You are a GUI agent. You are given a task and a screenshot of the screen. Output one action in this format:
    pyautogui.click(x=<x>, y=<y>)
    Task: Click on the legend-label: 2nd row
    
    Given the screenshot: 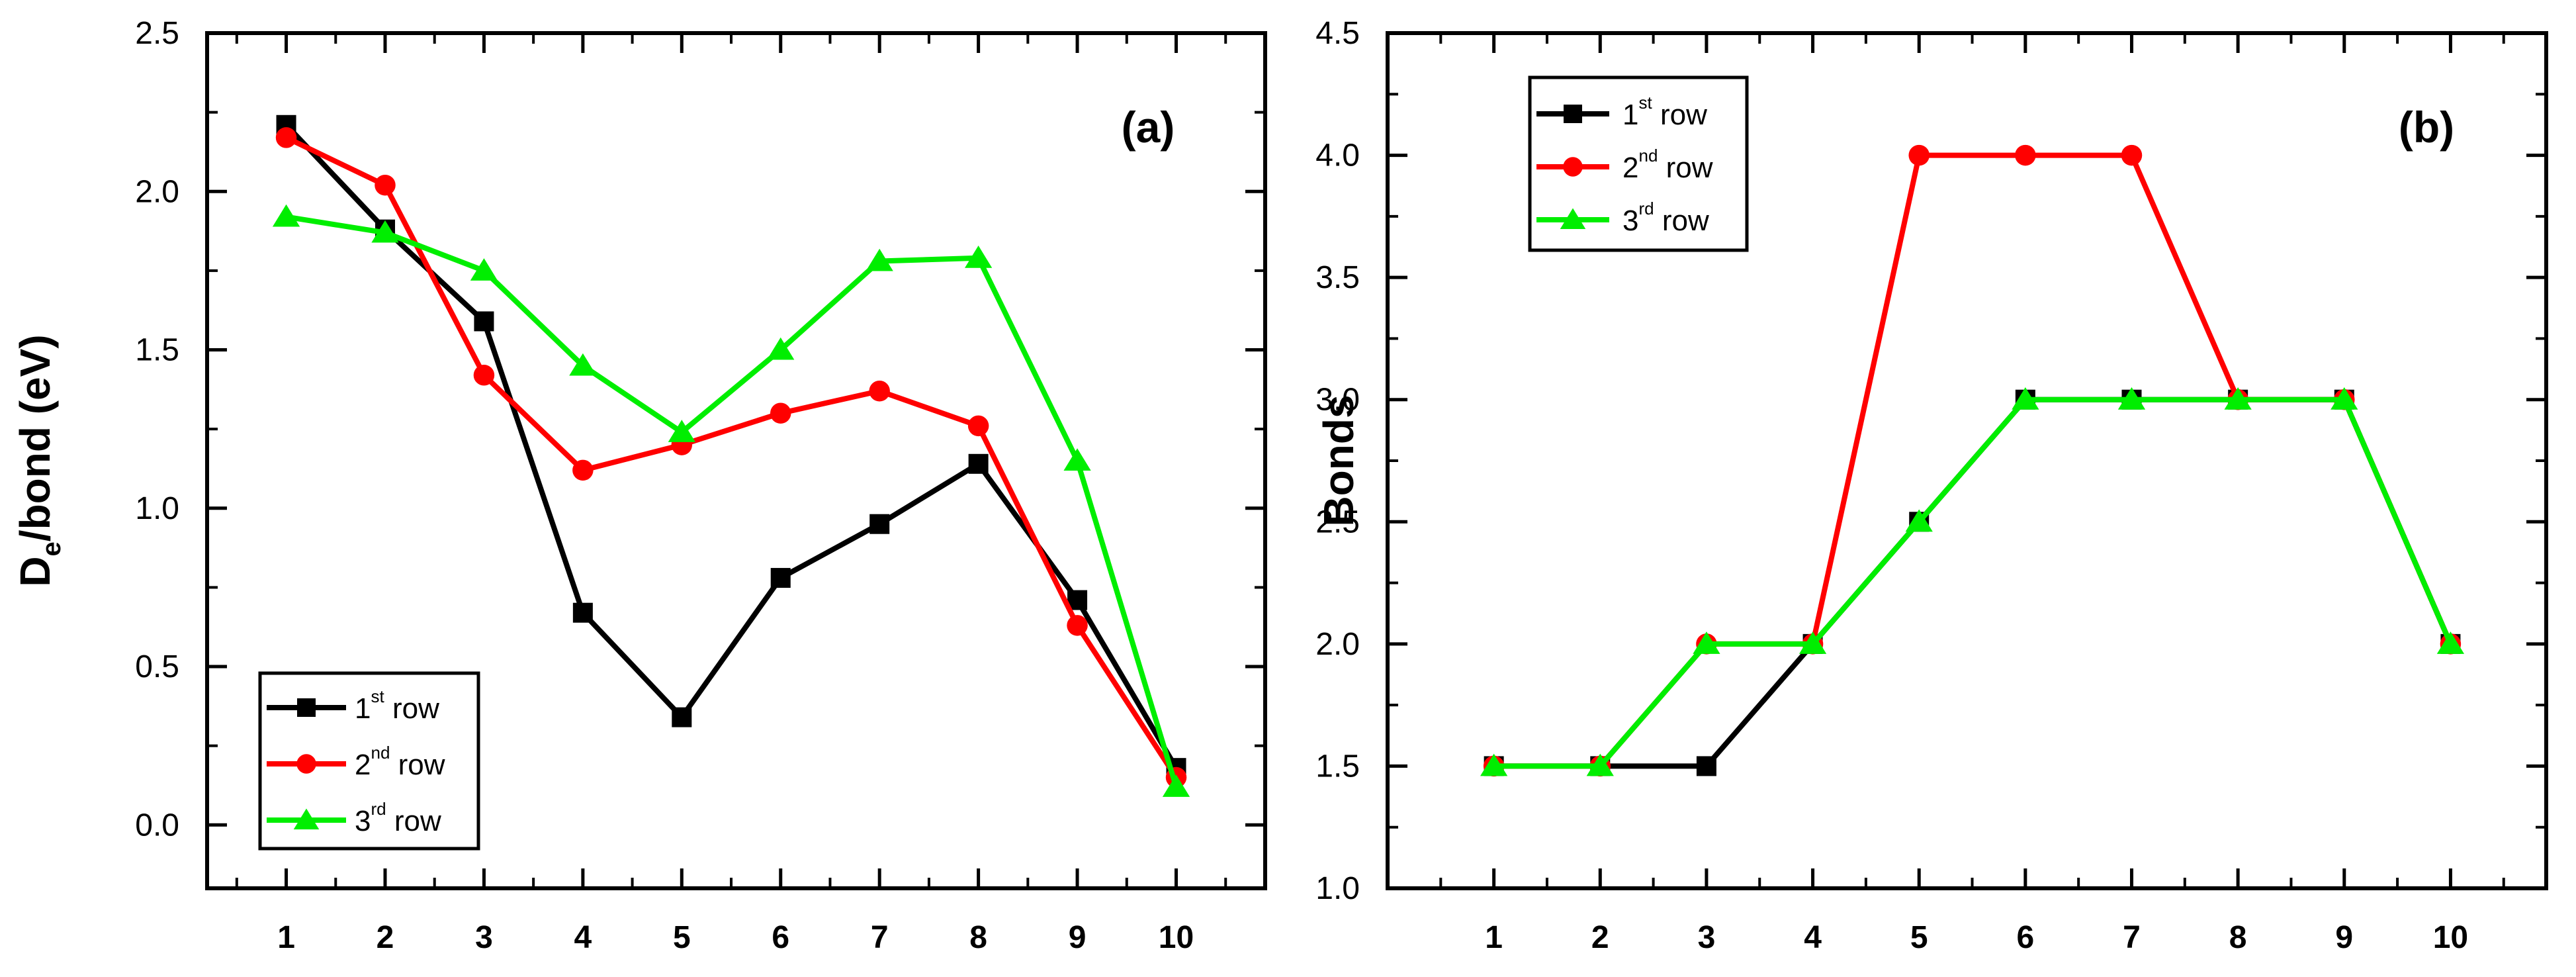 What is the action you would take?
    pyautogui.click(x=400, y=762)
    